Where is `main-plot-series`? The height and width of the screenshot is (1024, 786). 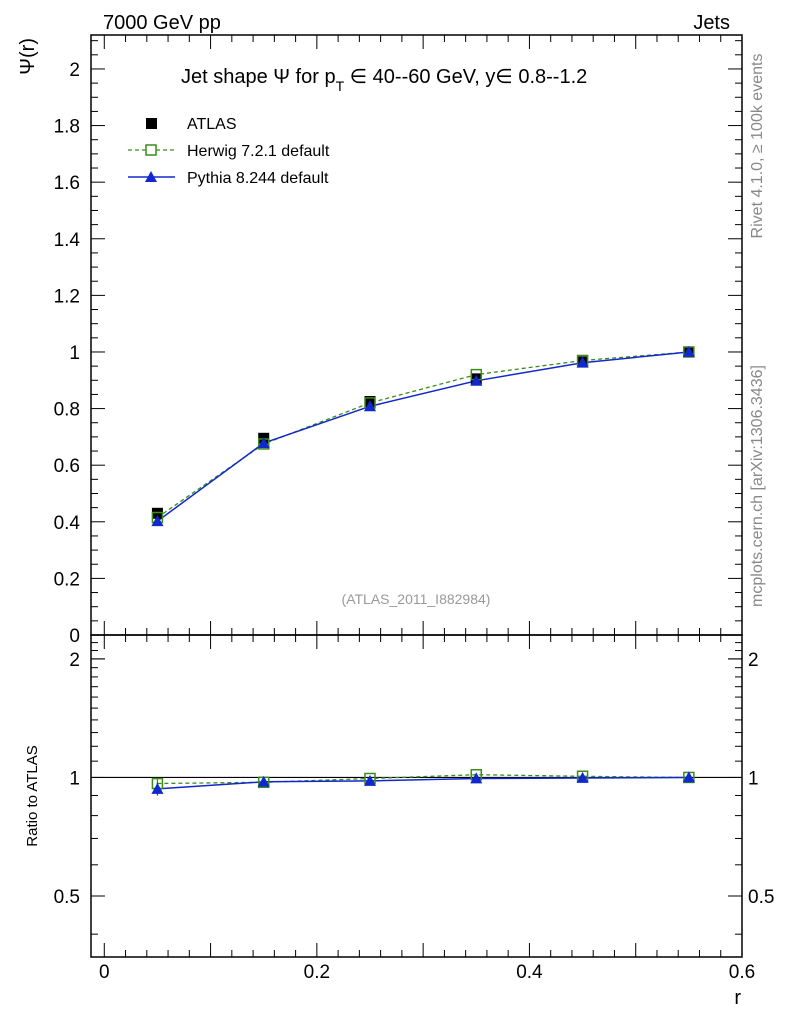 main-plot-series is located at coordinates (423, 436).